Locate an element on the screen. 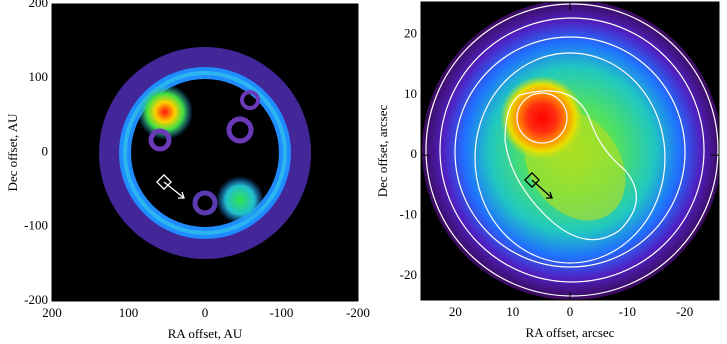 This screenshot has width=727, height=344. x-tick-label: -100 is located at coordinates (282, 312).